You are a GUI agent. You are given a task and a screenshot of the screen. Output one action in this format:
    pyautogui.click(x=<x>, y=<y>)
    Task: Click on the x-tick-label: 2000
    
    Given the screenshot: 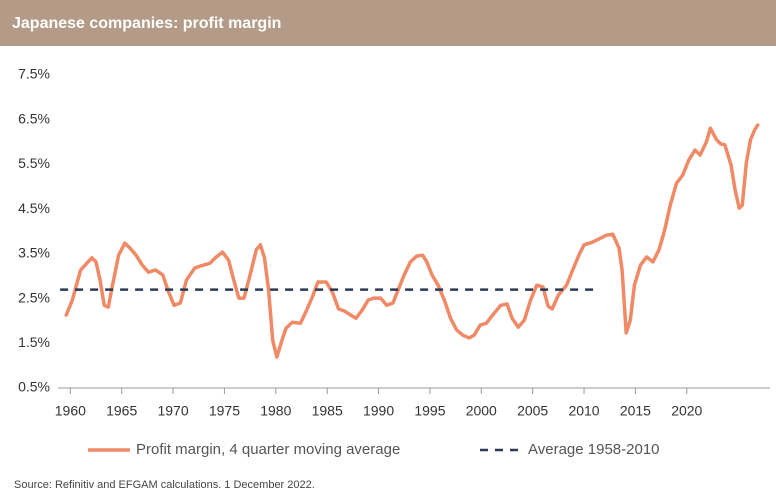 What is the action you would take?
    pyautogui.click(x=481, y=411)
    